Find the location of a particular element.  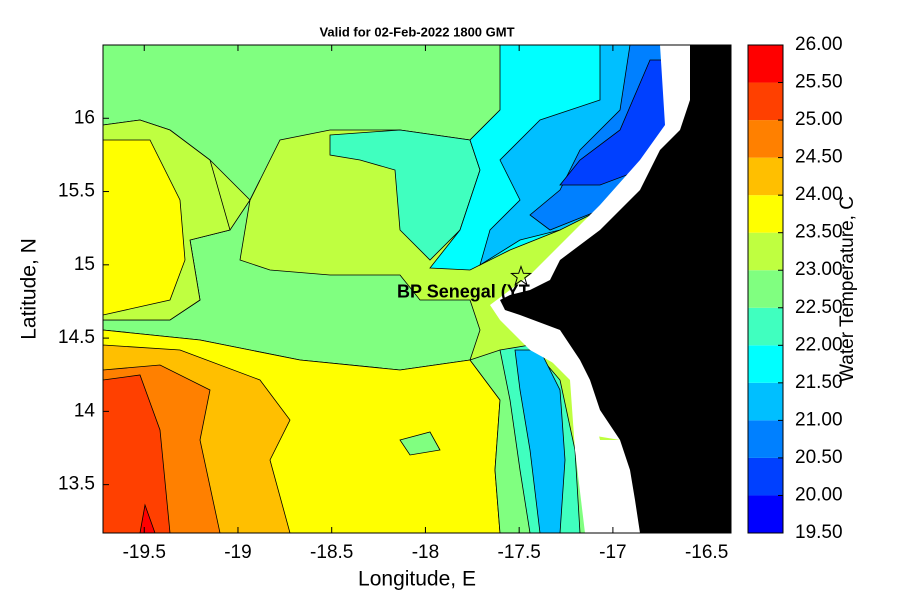

colorbar-tick-label: 23.00 is located at coordinates (819, 269).